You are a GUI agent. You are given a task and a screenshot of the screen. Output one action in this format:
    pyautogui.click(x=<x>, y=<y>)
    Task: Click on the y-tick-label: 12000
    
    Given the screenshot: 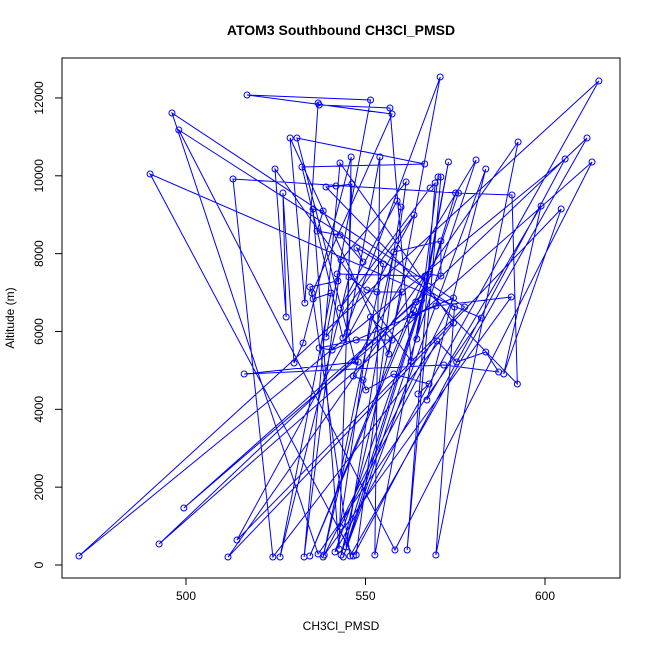 What is the action you would take?
    pyautogui.click(x=39, y=98)
    